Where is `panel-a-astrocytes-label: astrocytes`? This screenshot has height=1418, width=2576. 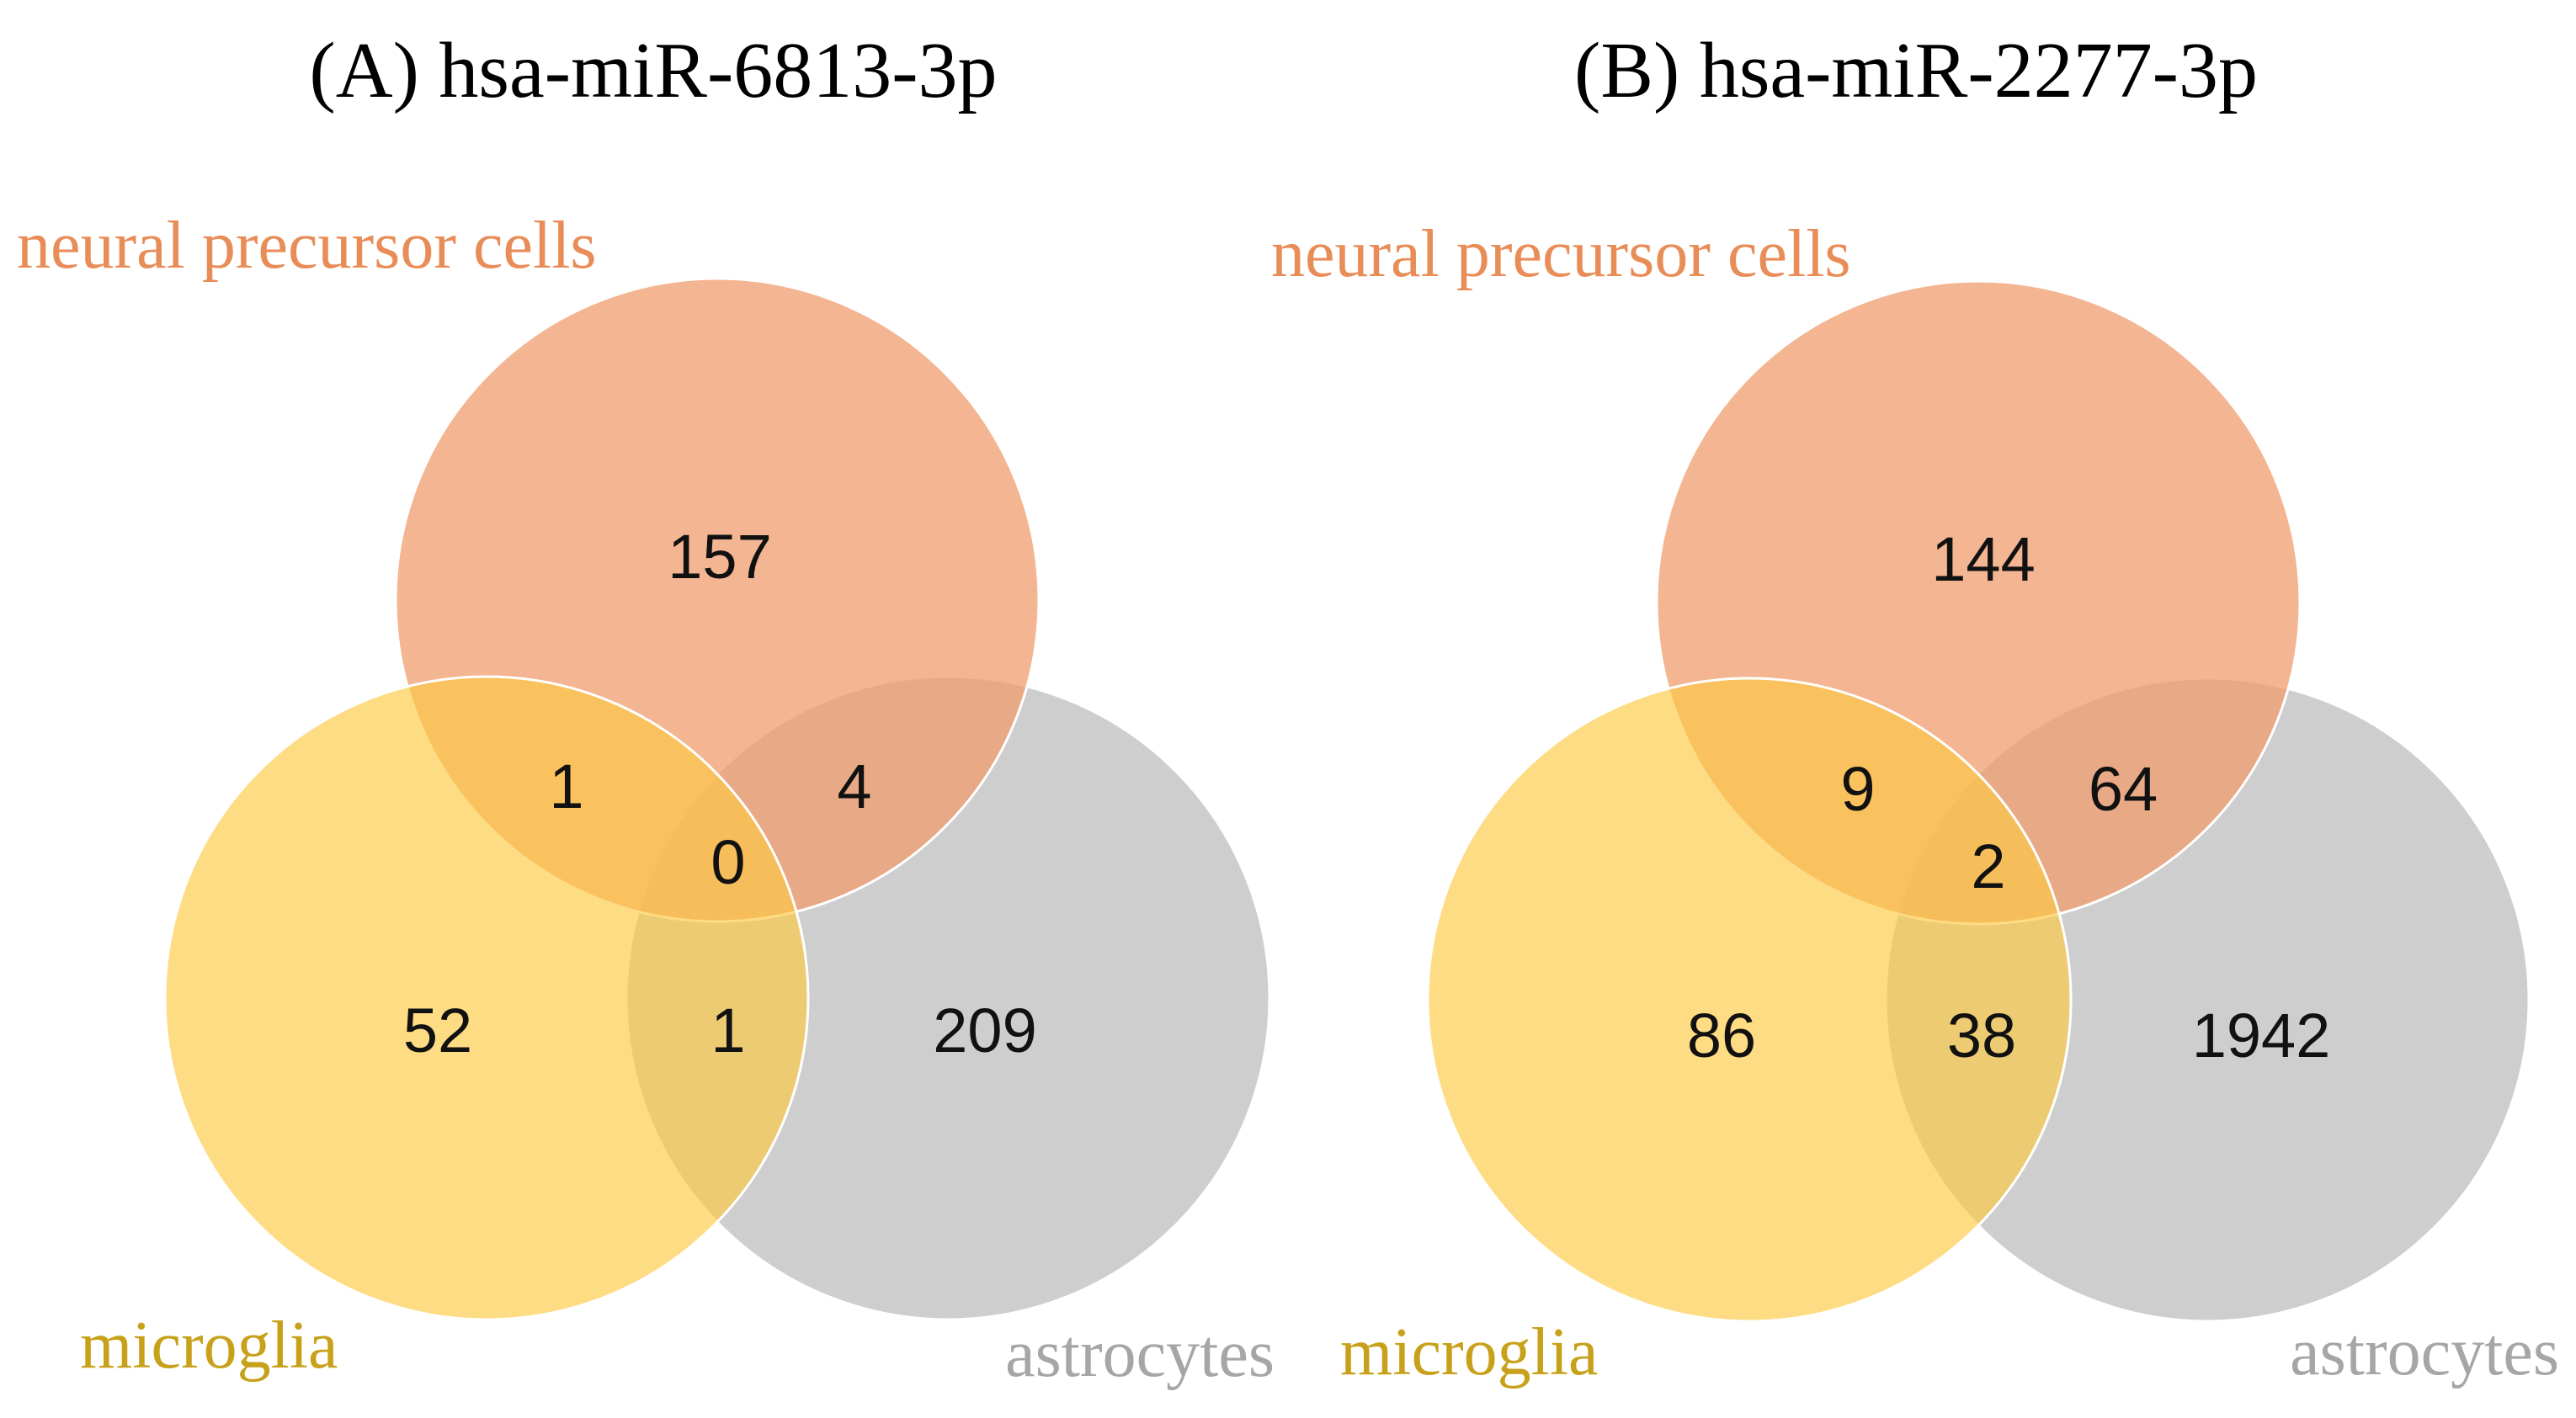
panel-a-astrocytes-label: astrocytes is located at coordinates (1140, 1354).